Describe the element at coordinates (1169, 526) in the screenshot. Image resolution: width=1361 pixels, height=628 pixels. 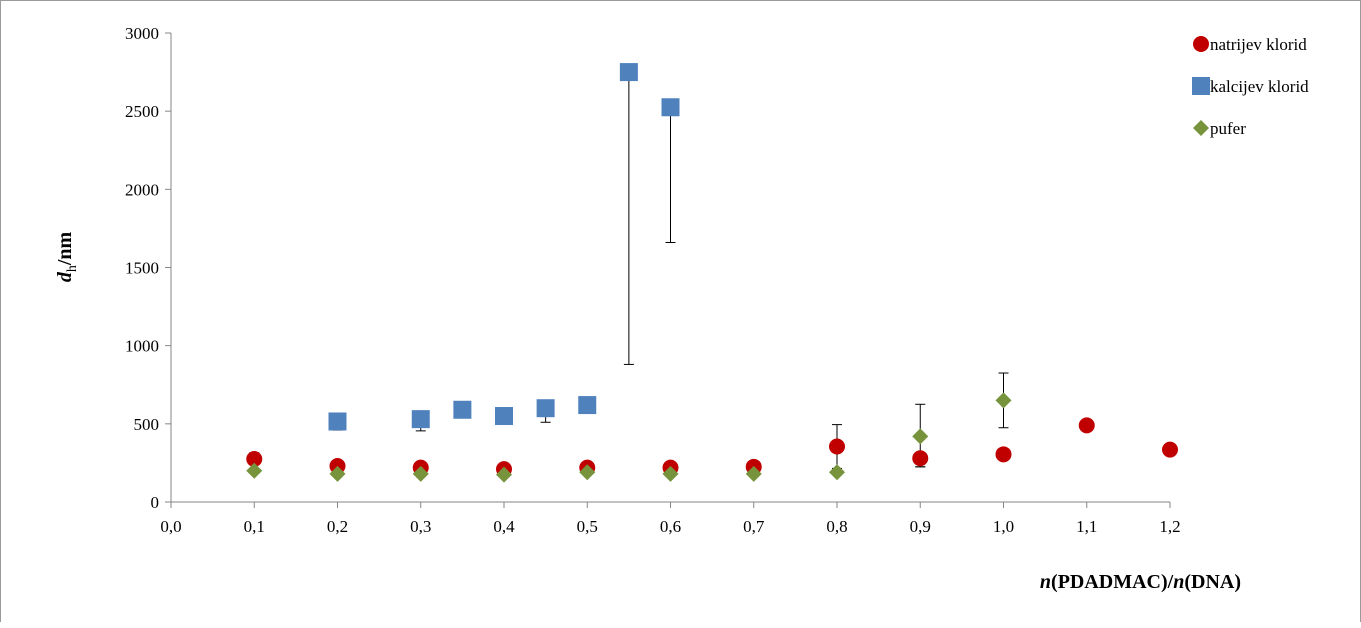
I see `x-tick-label: 1,2` at that location.